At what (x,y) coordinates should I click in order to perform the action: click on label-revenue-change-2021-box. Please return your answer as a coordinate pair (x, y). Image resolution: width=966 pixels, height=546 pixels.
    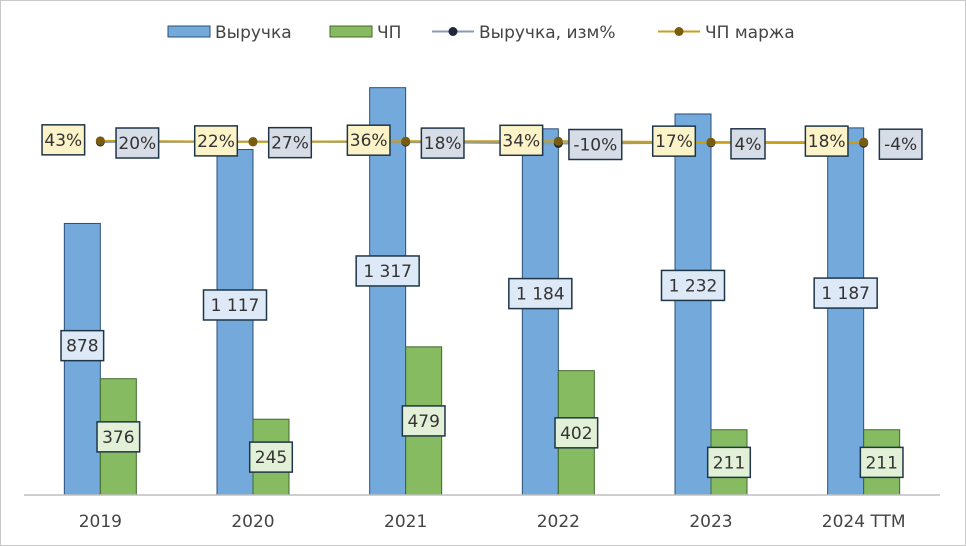
    Looking at the image, I should click on (442, 143).